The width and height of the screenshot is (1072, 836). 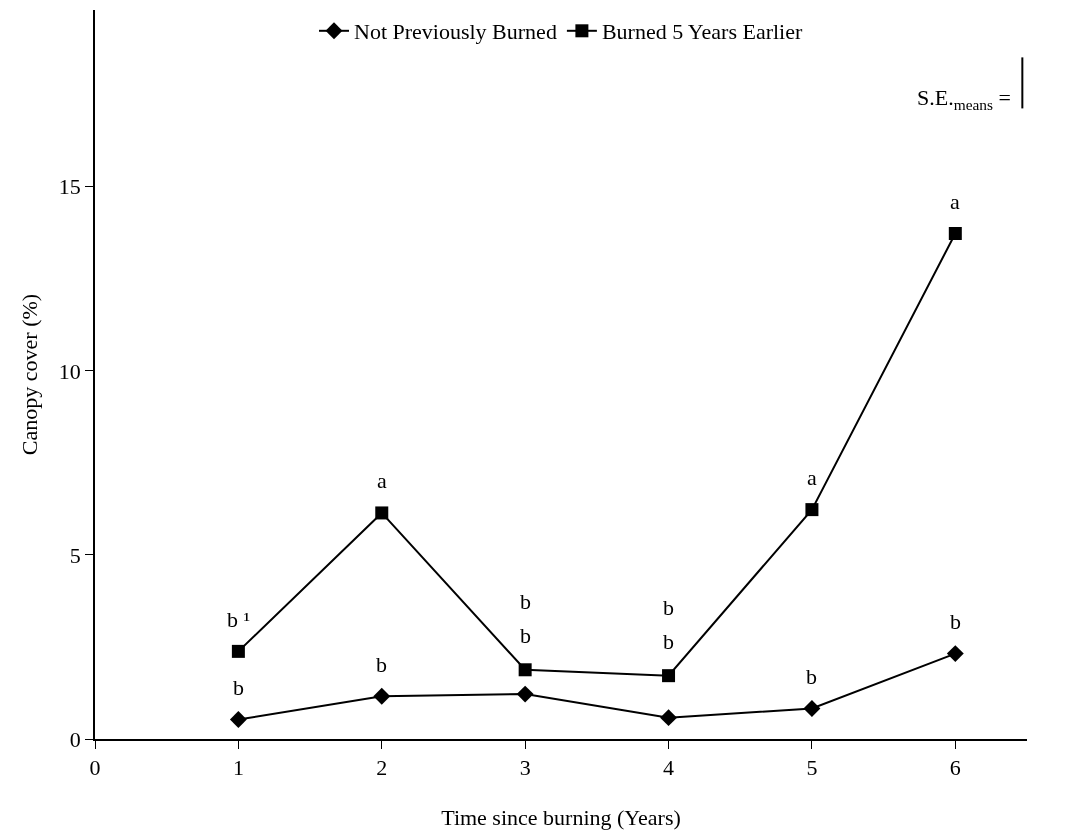 I want to click on x-tick-label: 6, so click(x=955, y=768).